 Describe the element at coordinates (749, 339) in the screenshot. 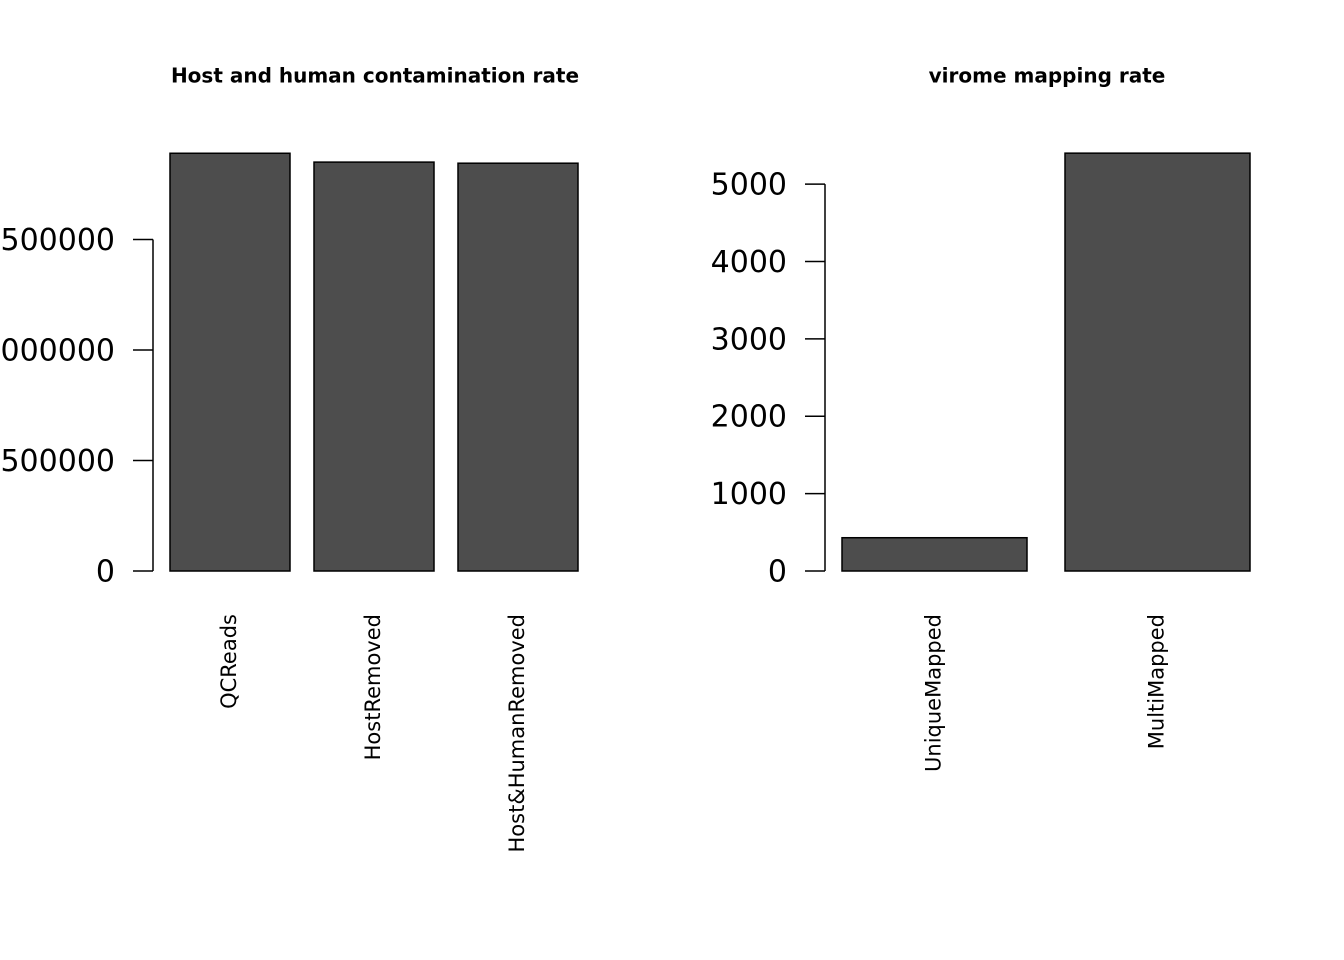

I see `y-tick-label: 3000` at that location.